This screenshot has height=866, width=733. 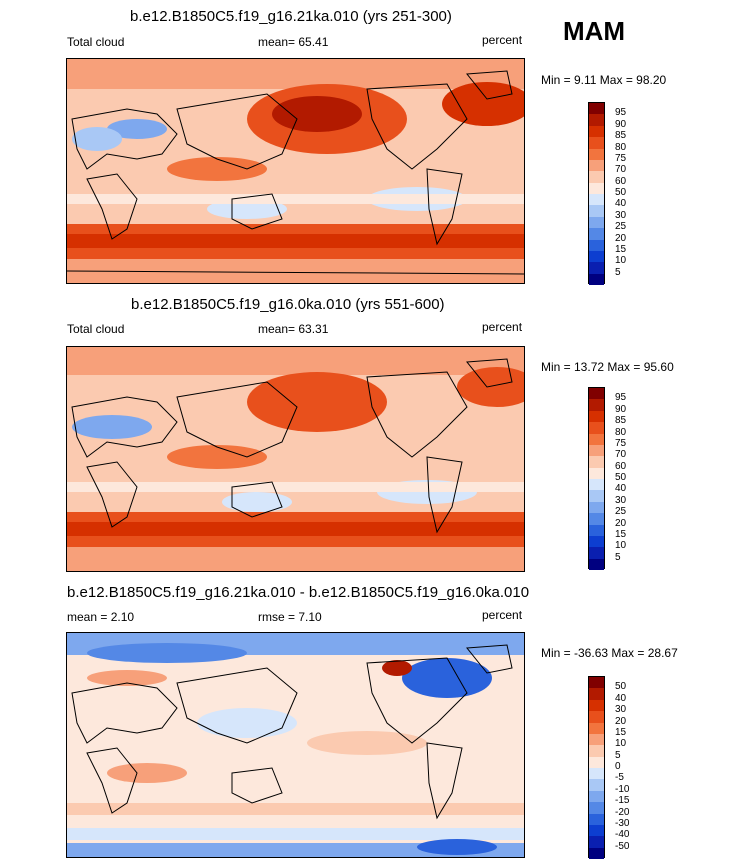 I want to click on panel-2-variable-label: Total cloud, so click(x=96, y=329).